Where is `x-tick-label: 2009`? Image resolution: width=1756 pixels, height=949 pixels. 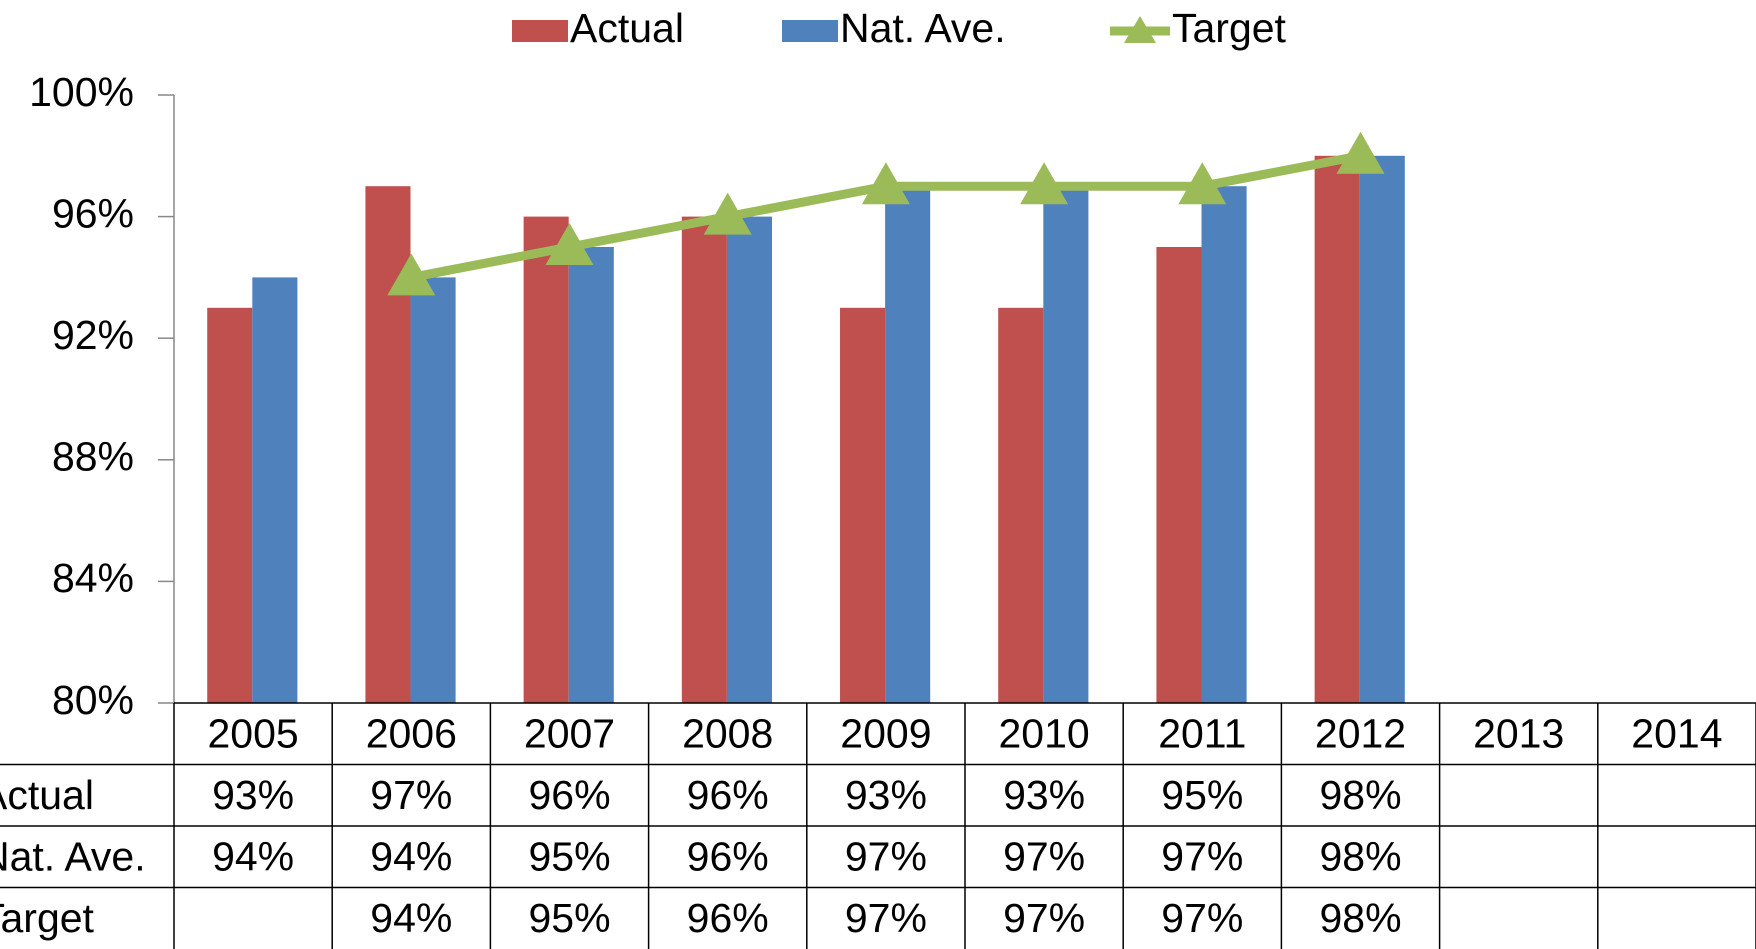 x-tick-label: 2009 is located at coordinates (885, 734).